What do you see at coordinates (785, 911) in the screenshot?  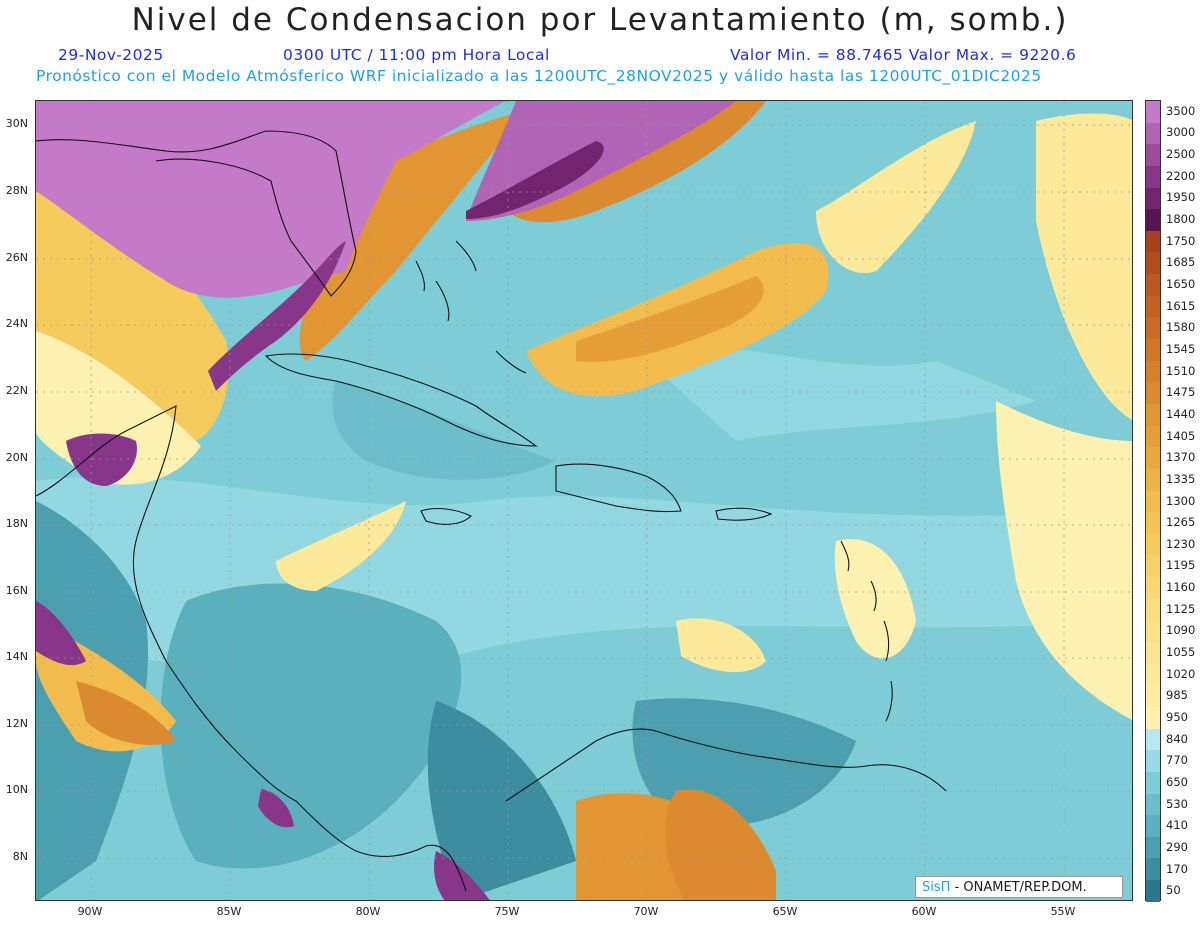 I see `lon-label: 65W` at bounding box center [785, 911].